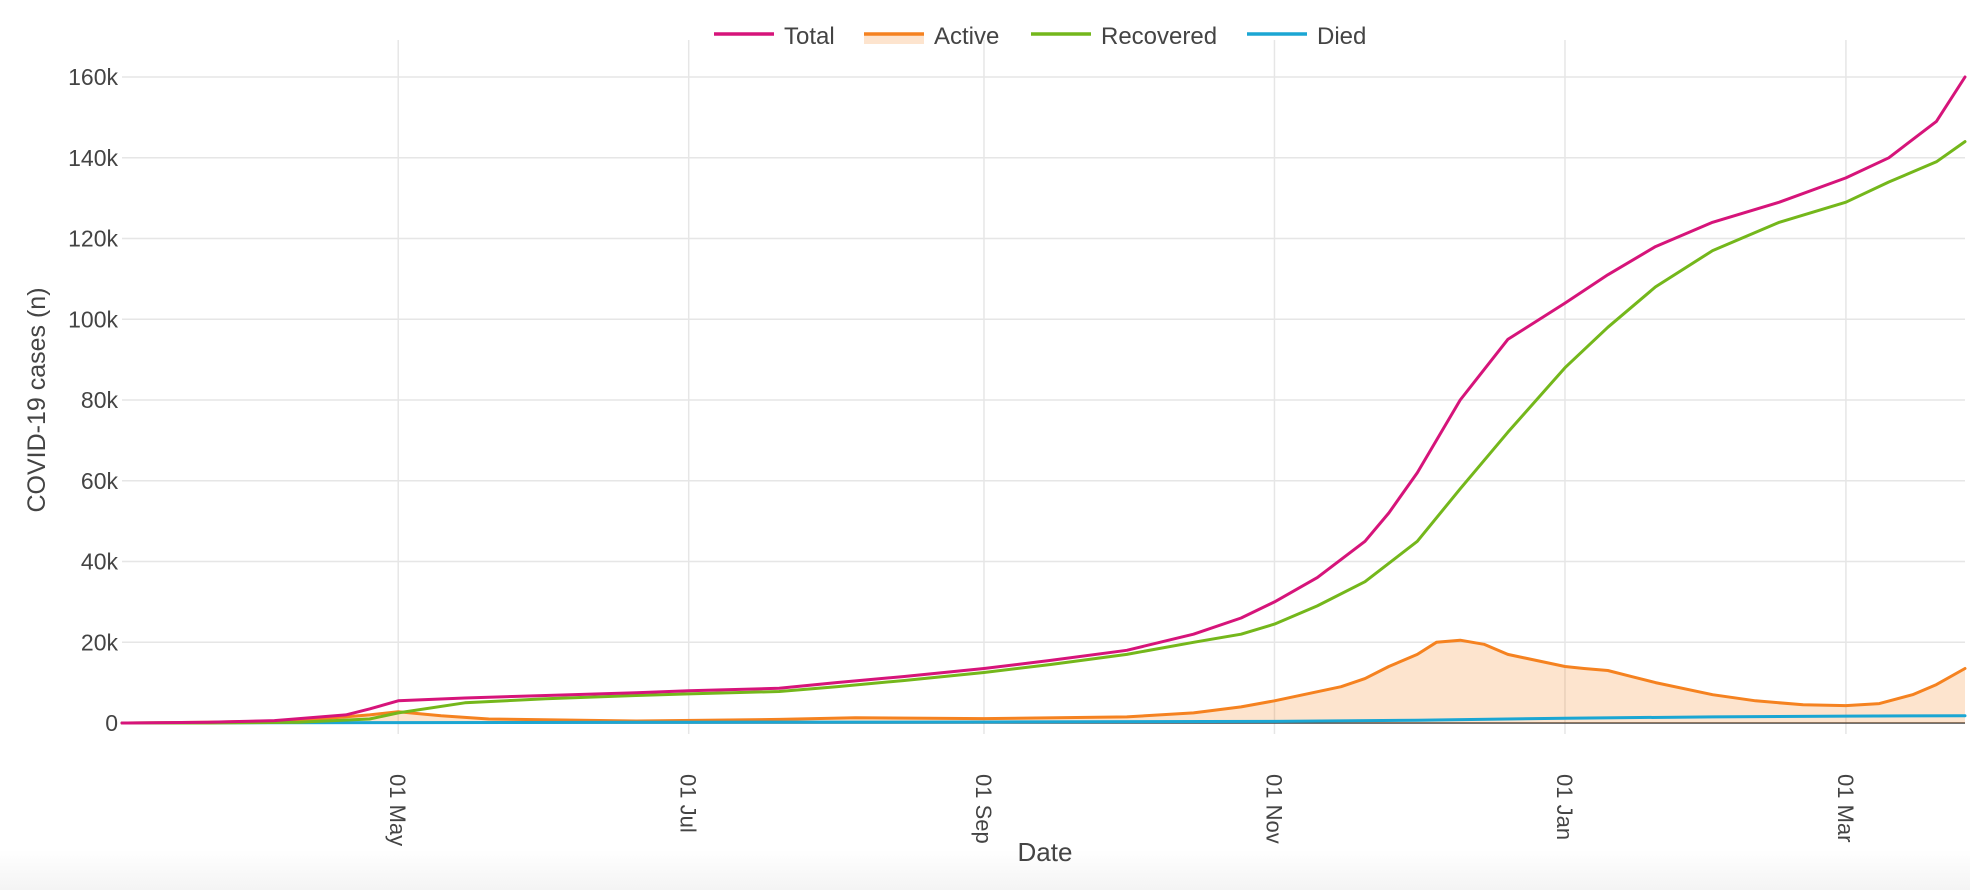  Describe the element at coordinates (93, 319) in the screenshot. I see `y-tick-label: 100k` at that location.